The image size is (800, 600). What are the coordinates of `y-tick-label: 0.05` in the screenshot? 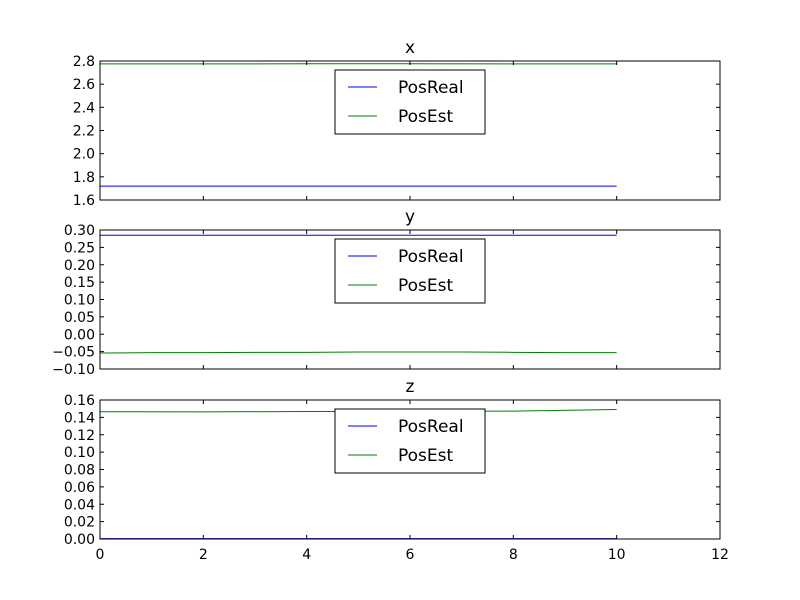 It's located at (79, 318).